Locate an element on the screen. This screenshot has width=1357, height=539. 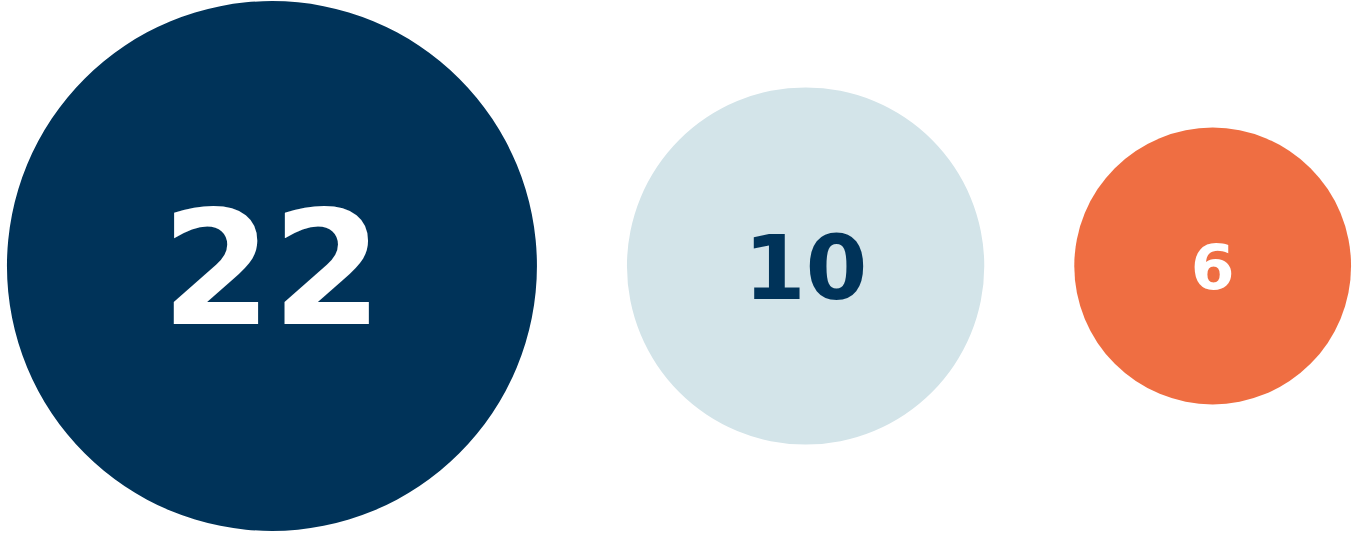
data-label: 22 is located at coordinates (272, 268).